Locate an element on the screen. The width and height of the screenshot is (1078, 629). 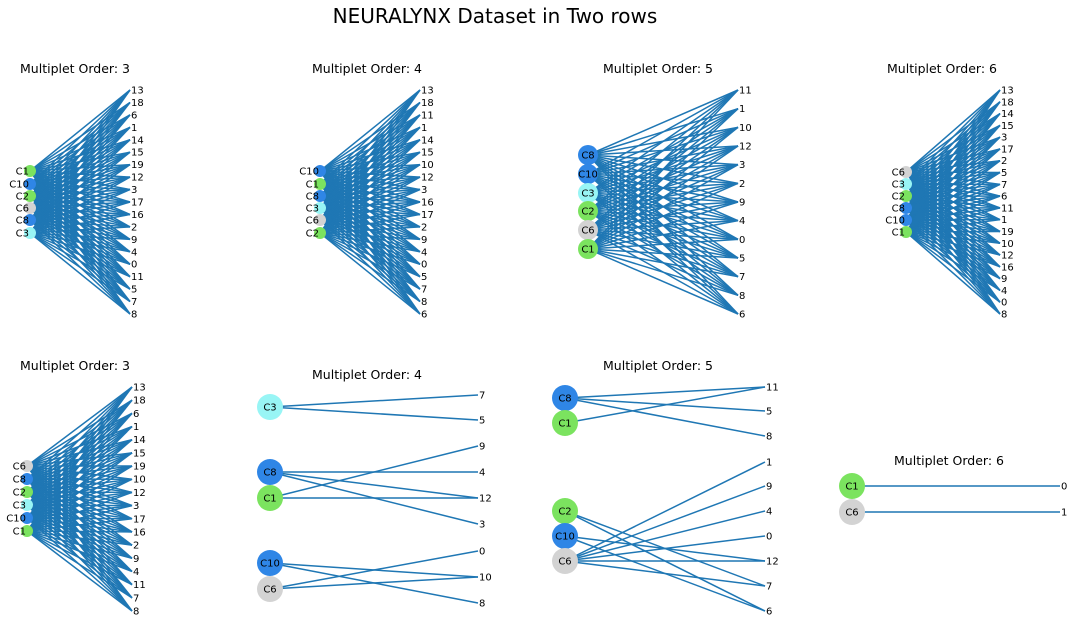
target-label: 14 is located at coordinates (137, 140).